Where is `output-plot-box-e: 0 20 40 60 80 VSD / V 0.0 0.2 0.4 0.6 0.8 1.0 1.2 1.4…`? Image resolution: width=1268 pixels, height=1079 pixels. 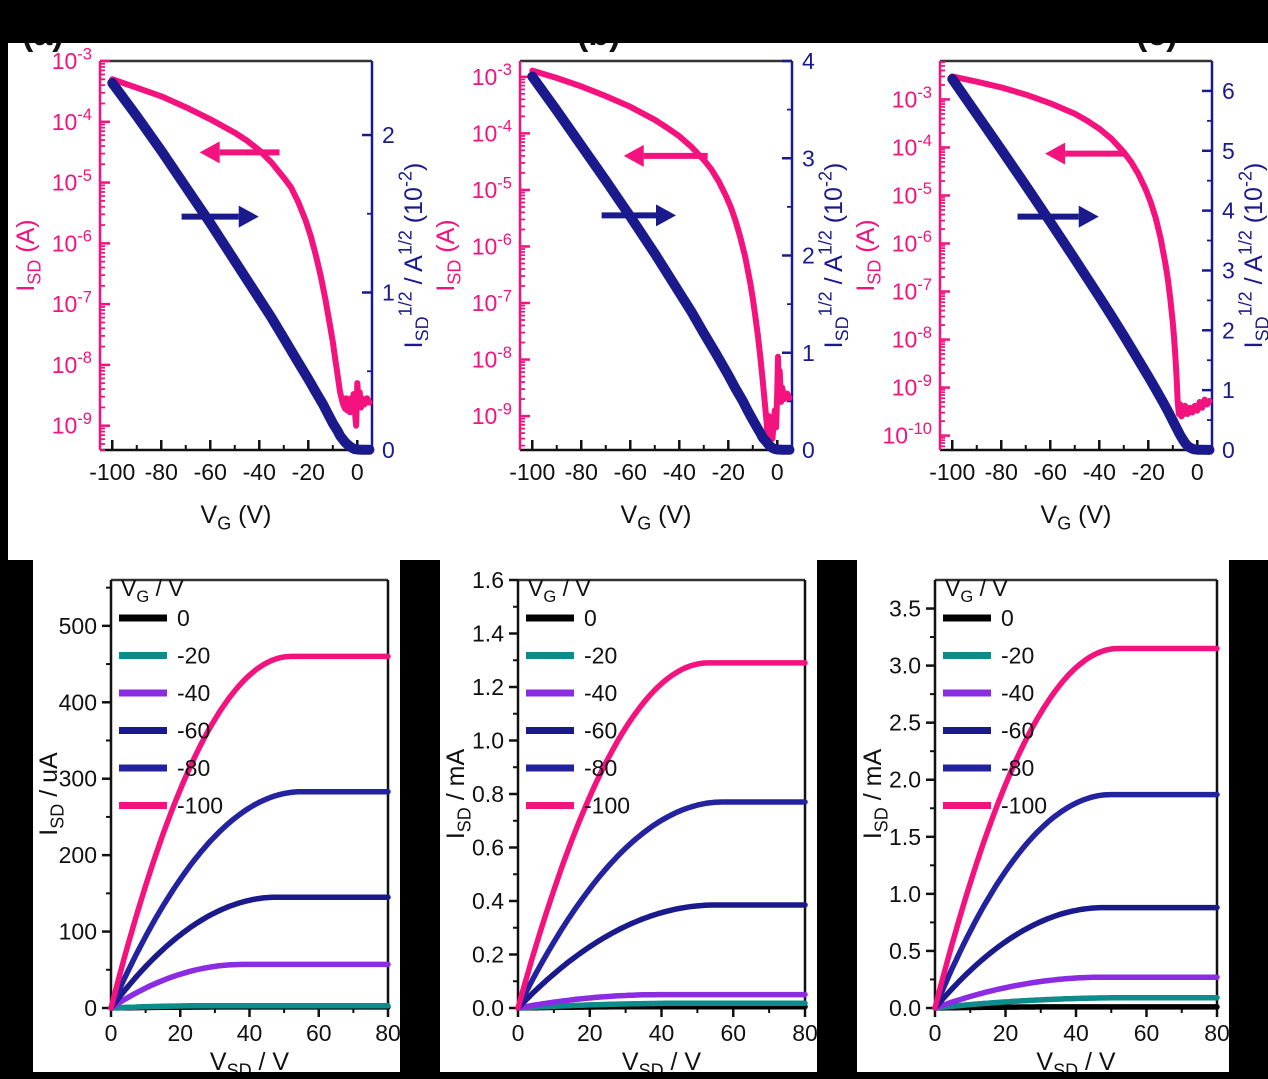
output-plot-box-e: 0 20 40 60 80 VSD / V 0.0 0.2 0.4 0.6 0.8 1.0 1.2 1.4… is located at coordinates (628, 816).